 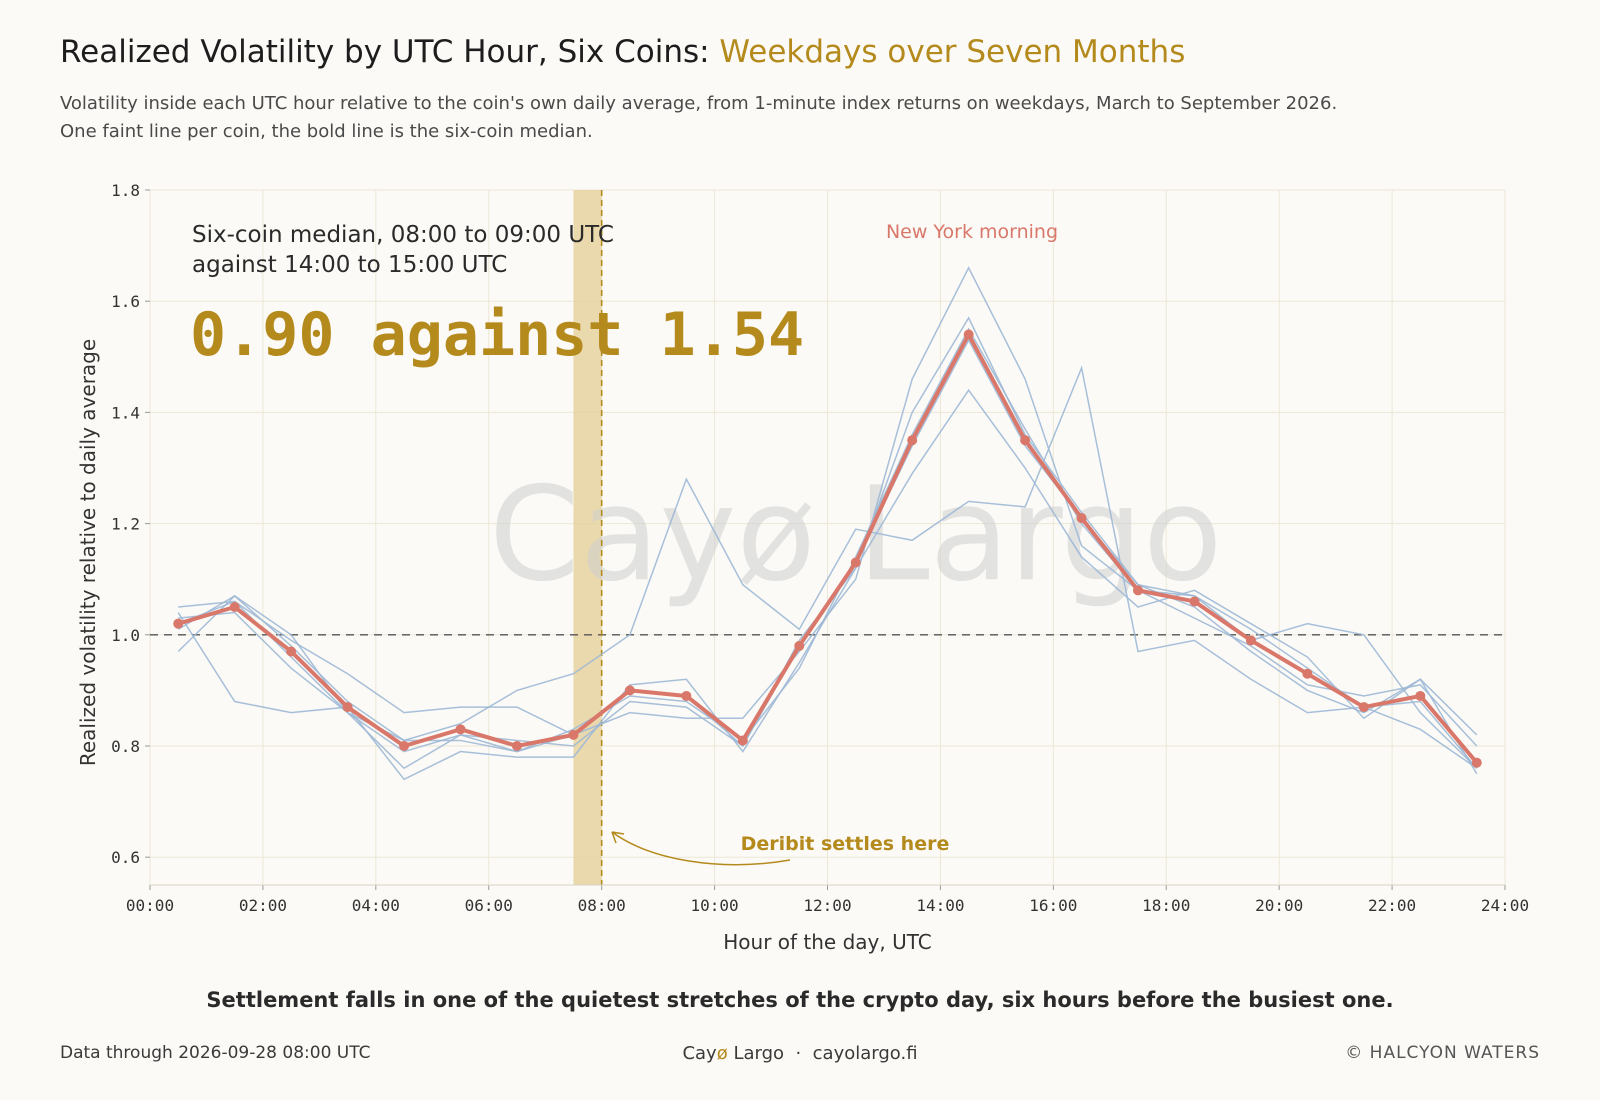 What do you see at coordinates (587, 537) in the screenshot?
I see `settlement-band` at bounding box center [587, 537].